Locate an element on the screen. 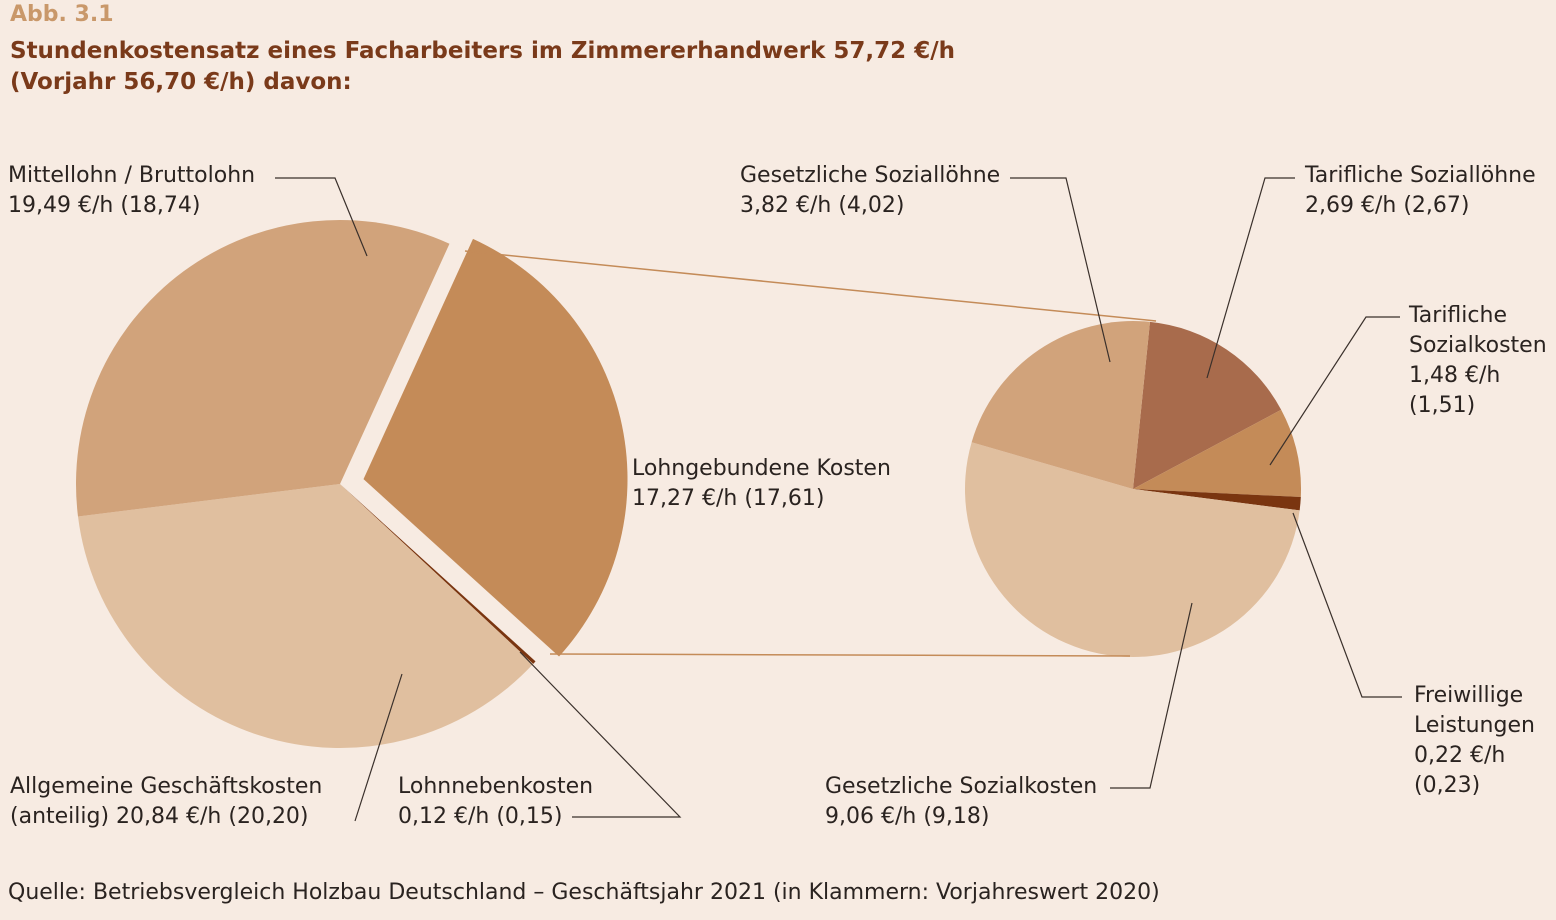  label-freiwillig-line2: Leistungen is located at coordinates (1474, 725).